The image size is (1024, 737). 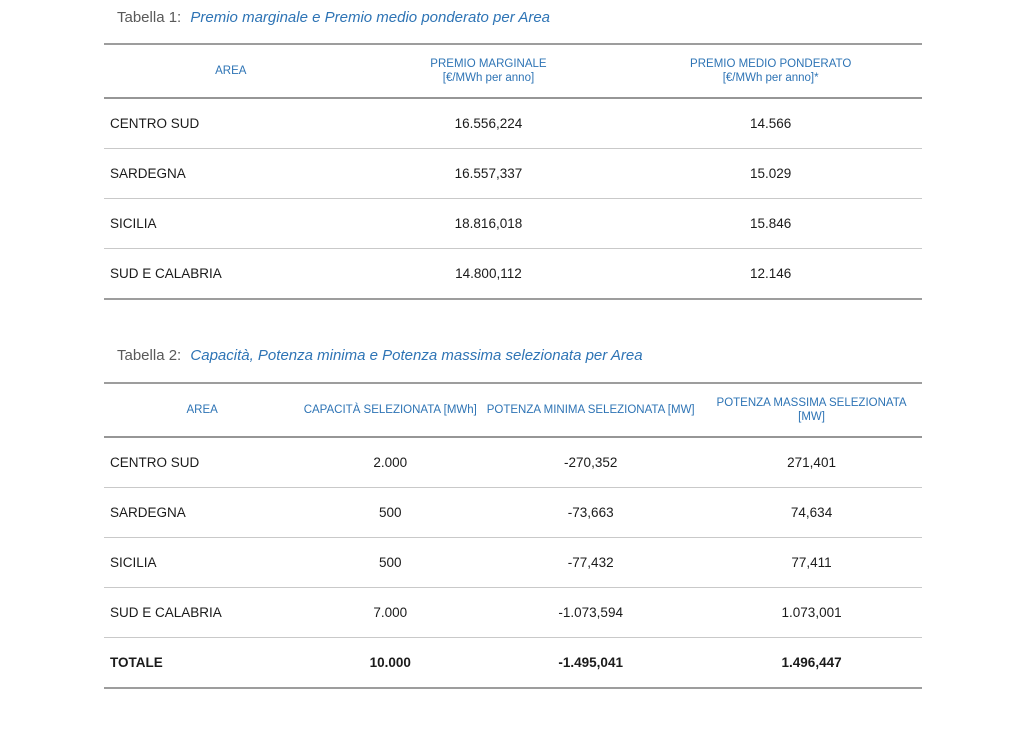 I want to click on potenza-massima-cell: 1.073,001, so click(x=811, y=612).